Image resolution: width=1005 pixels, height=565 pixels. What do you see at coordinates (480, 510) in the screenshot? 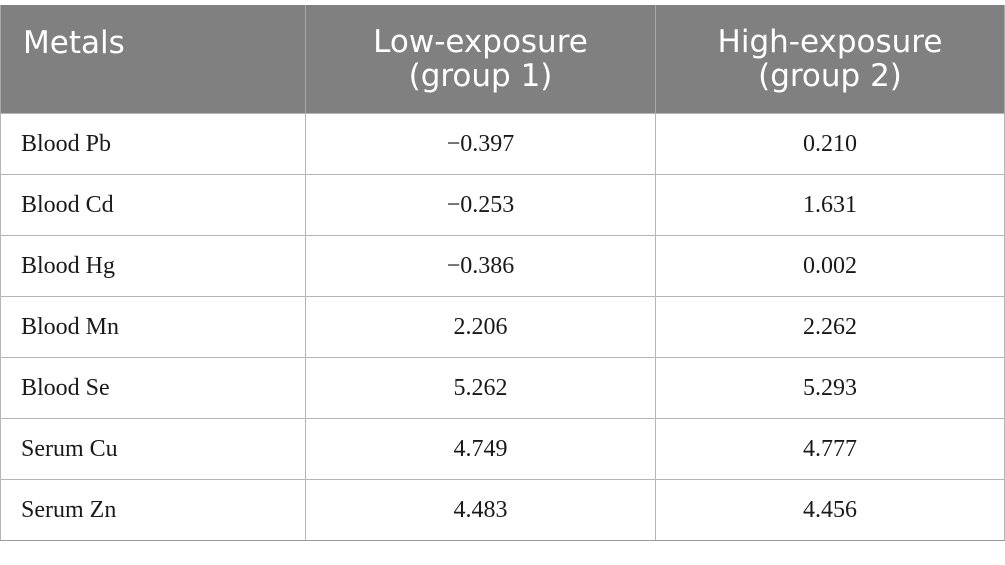
I see `cell-low-exposure: 4.483` at bounding box center [480, 510].